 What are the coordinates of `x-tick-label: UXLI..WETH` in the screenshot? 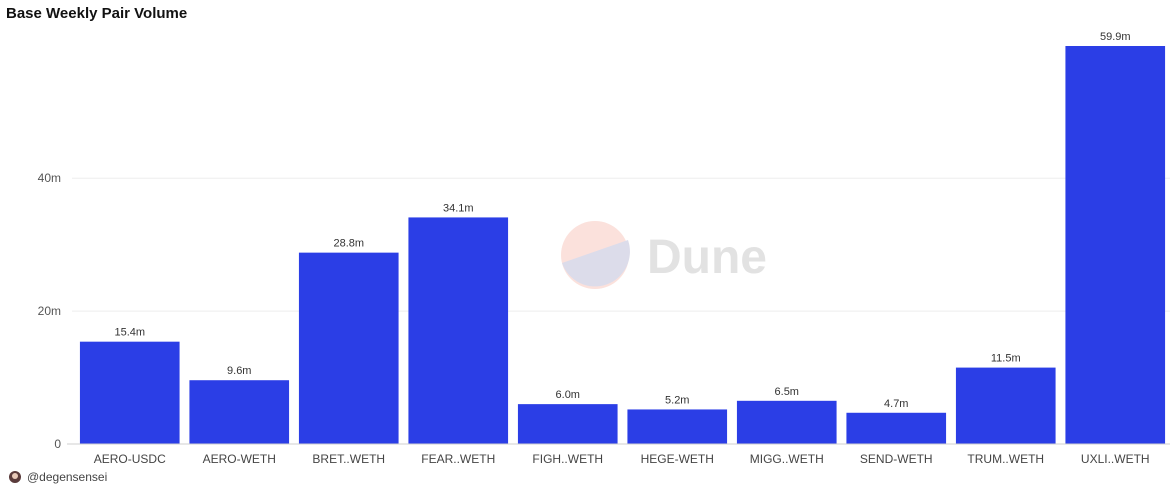 It's located at (1115, 459).